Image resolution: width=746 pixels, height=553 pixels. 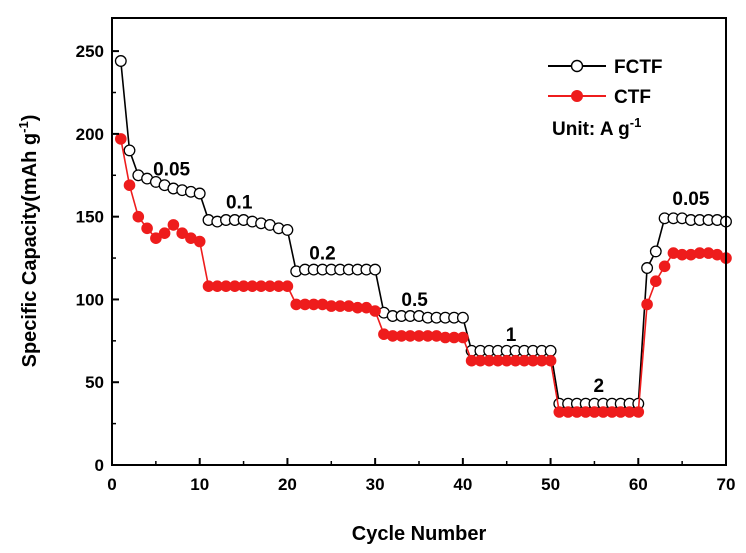 What do you see at coordinates (632, 97) in the screenshot?
I see `legend-label-ctf: CTF` at bounding box center [632, 97].